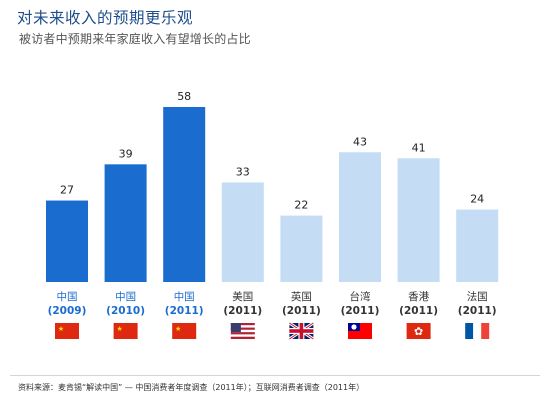 The image size is (550, 404). What do you see at coordinates (360, 331) in the screenshot?
I see `taiwan-flag-icon` at bounding box center [360, 331].